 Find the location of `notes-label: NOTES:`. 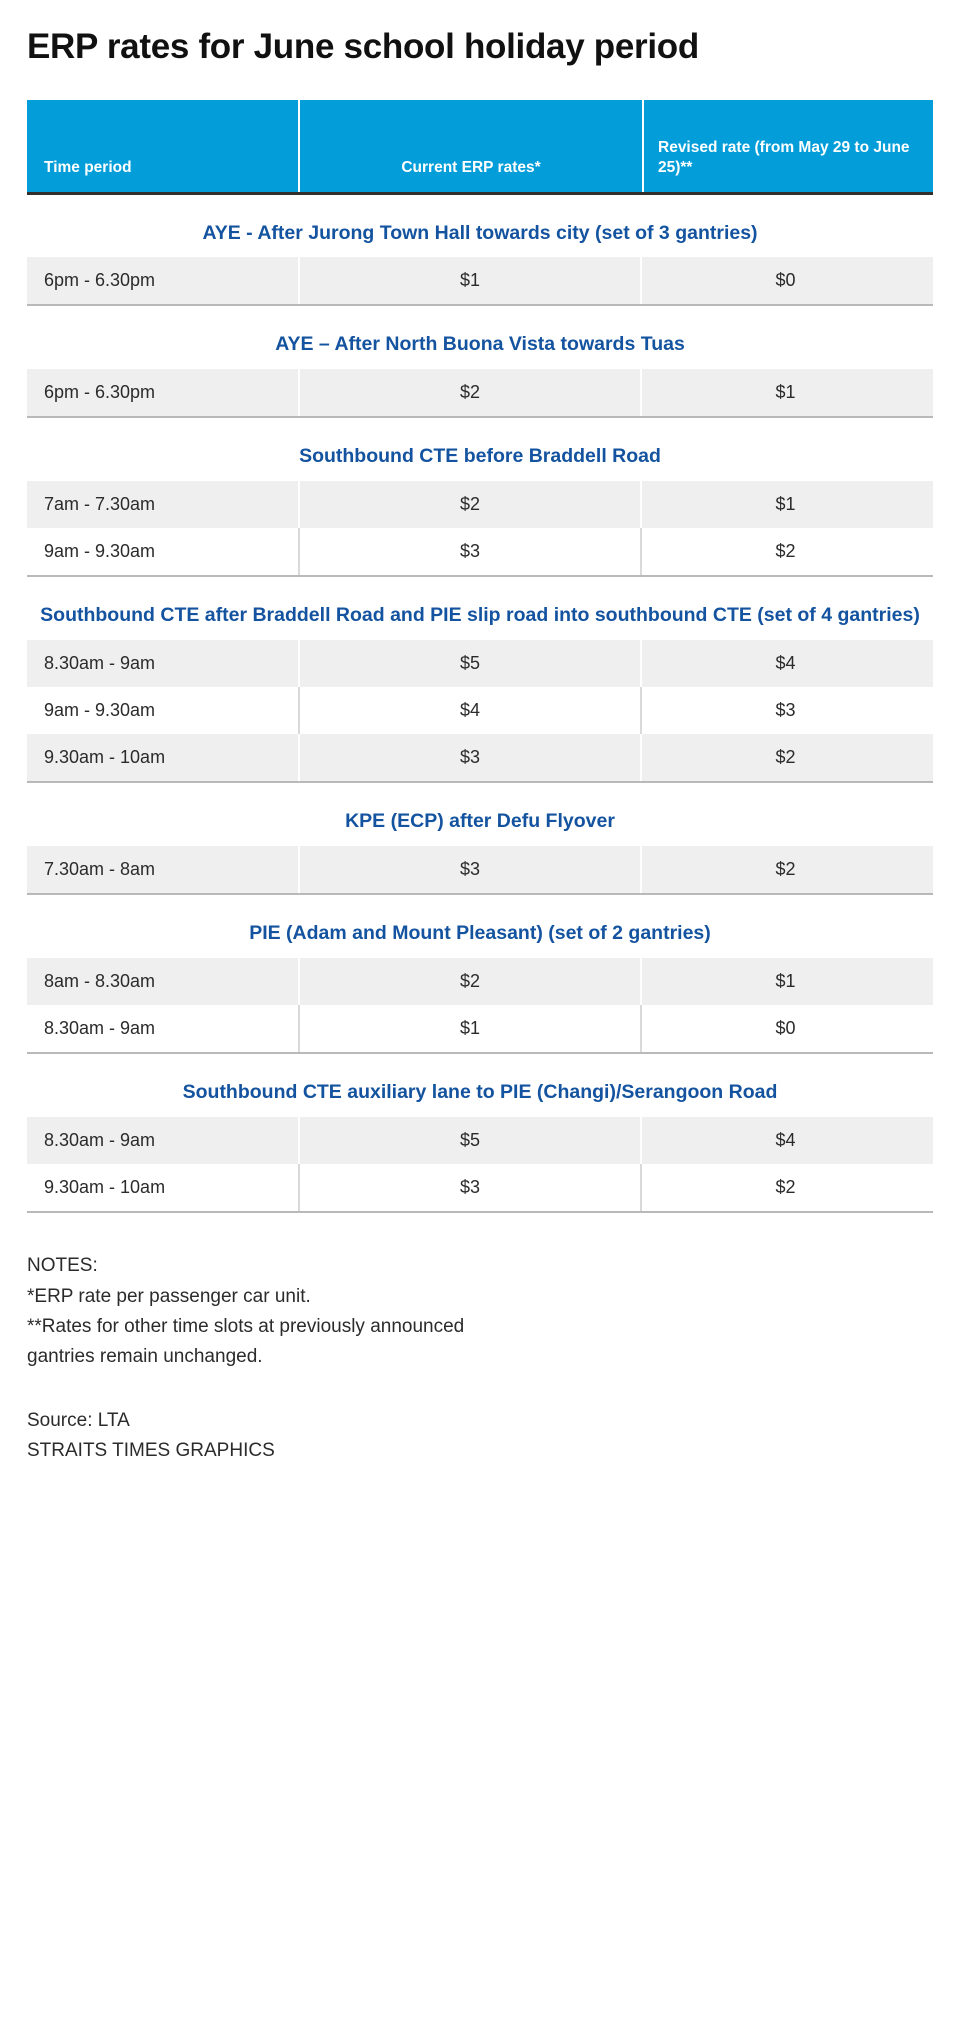

notes-label: NOTES: is located at coordinates (62, 1266).